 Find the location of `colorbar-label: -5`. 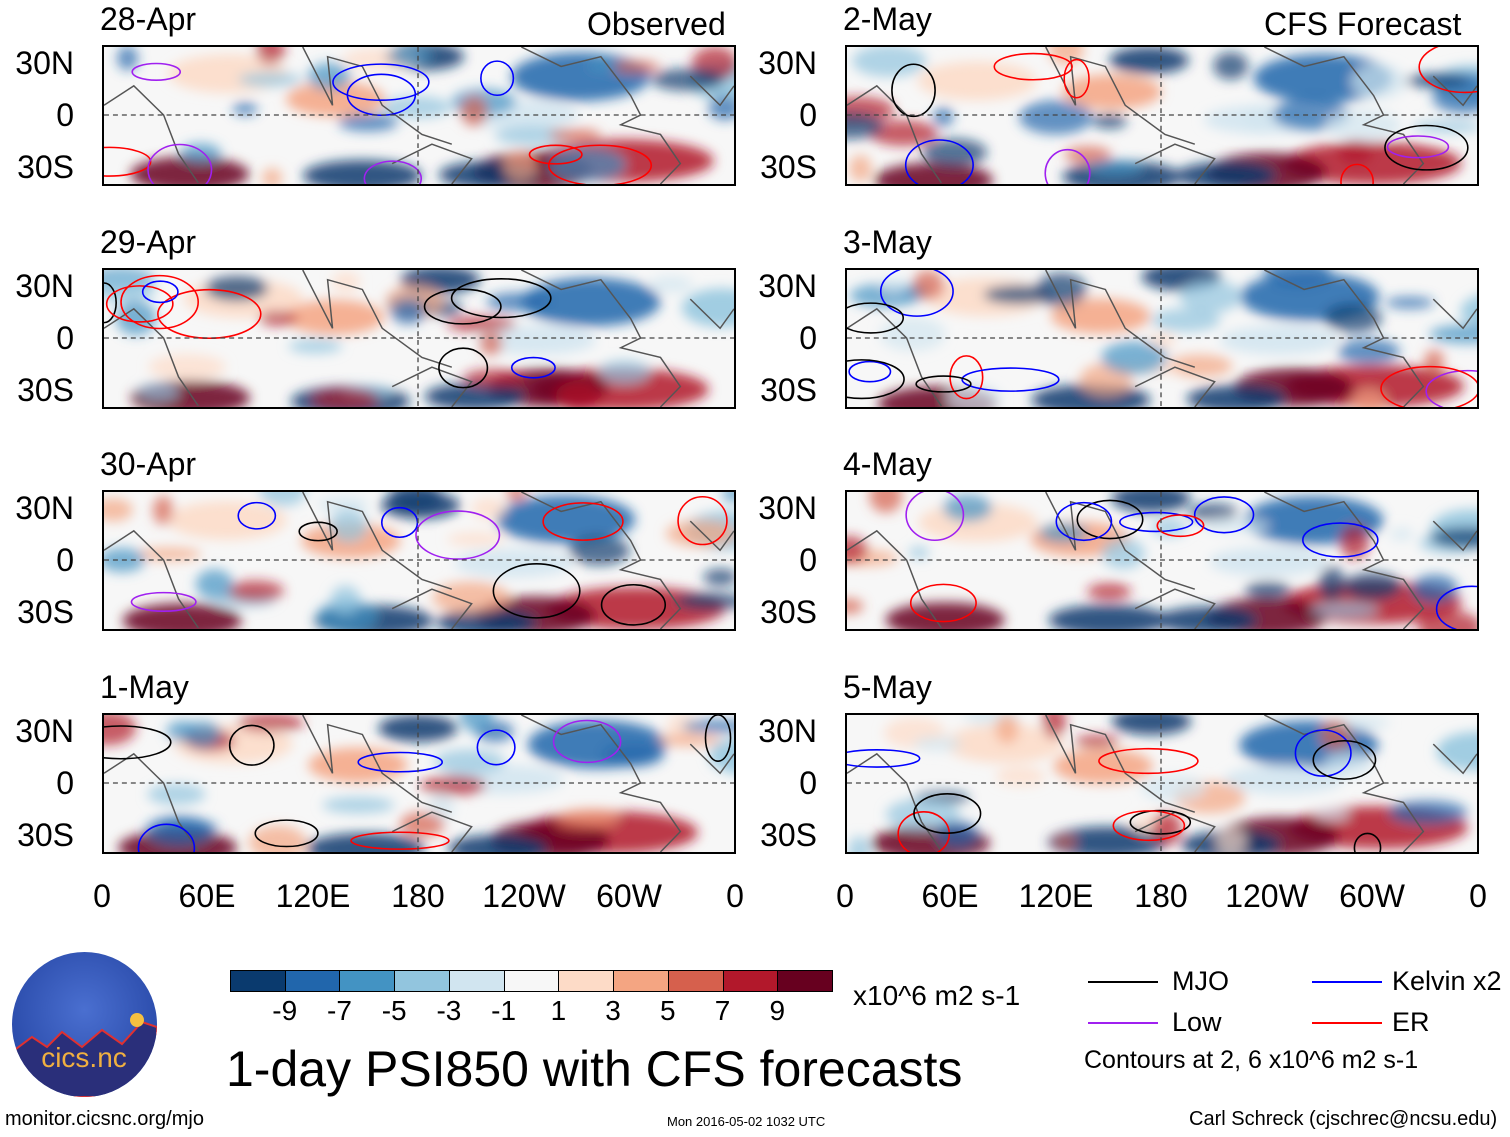

colorbar-label: -5 is located at coordinates (394, 1010).